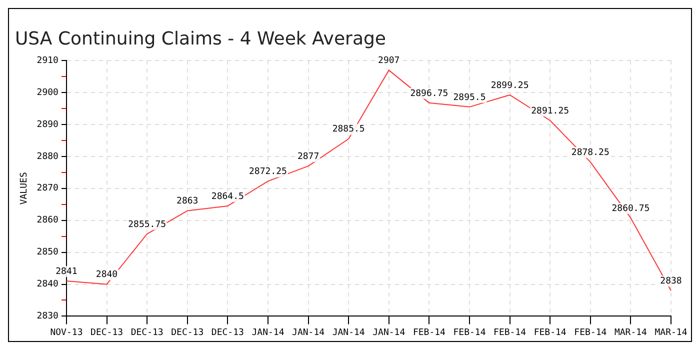 Image resolution: width=700 pixels, height=350 pixels. Describe the element at coordinates (671, 281) in the screenshot. I see `data-label: 2838` at that location.